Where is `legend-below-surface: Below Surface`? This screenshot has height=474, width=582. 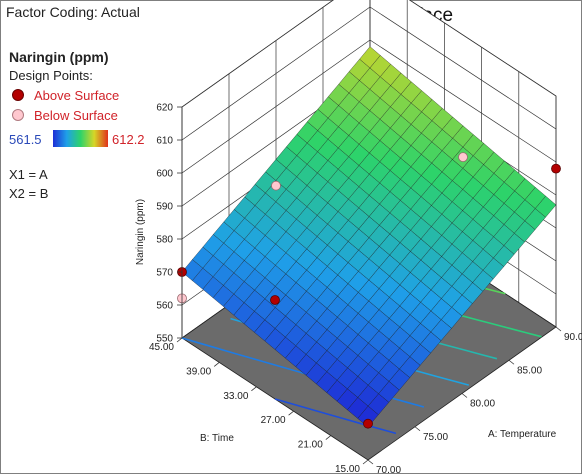 legend-below-surface: Below Surface is located at coordinates (65, 115).